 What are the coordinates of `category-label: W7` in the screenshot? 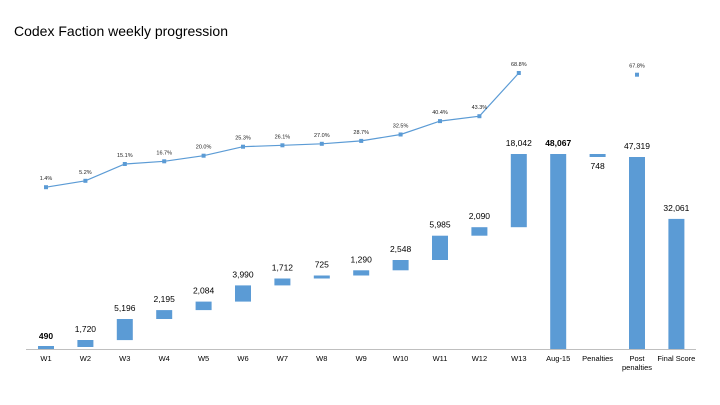 It's located at (282, 358).